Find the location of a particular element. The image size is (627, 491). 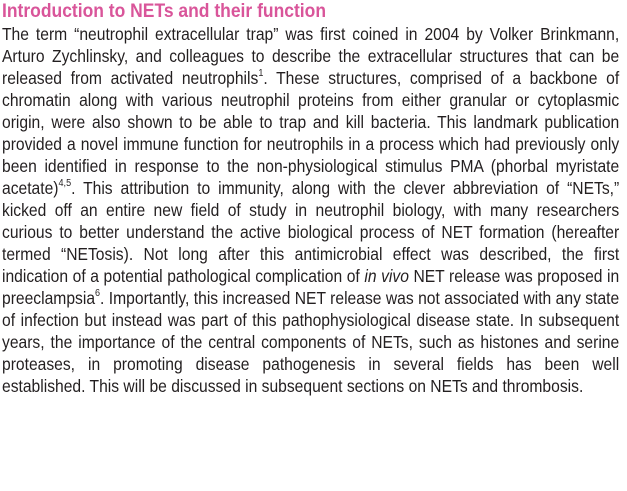

paragraph-text-4: NET release was proposed in preeclampsia is located at coordinates (311, 287).